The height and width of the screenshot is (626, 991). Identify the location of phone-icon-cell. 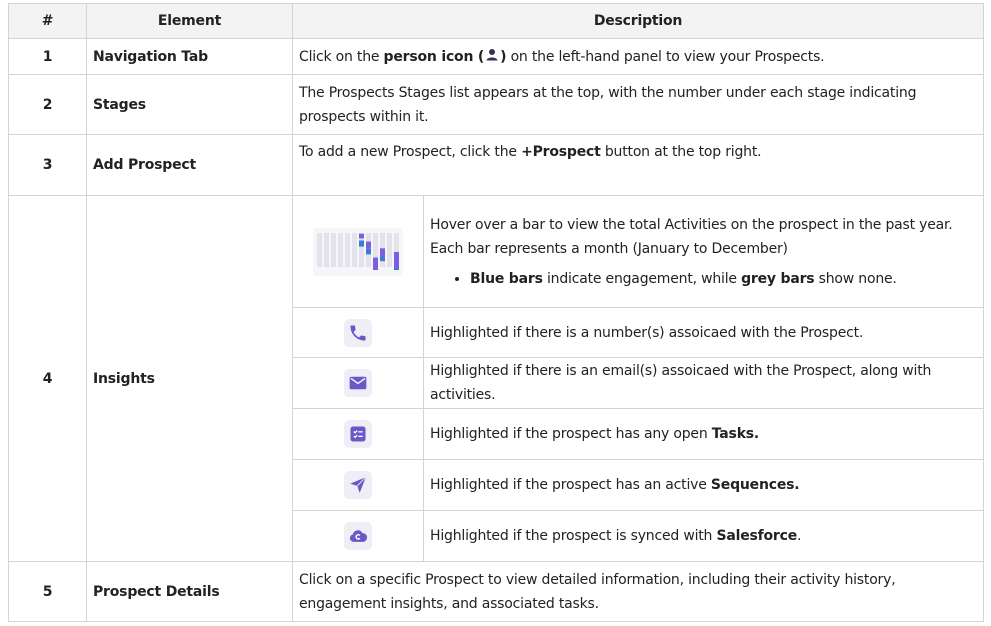
(358, 332).